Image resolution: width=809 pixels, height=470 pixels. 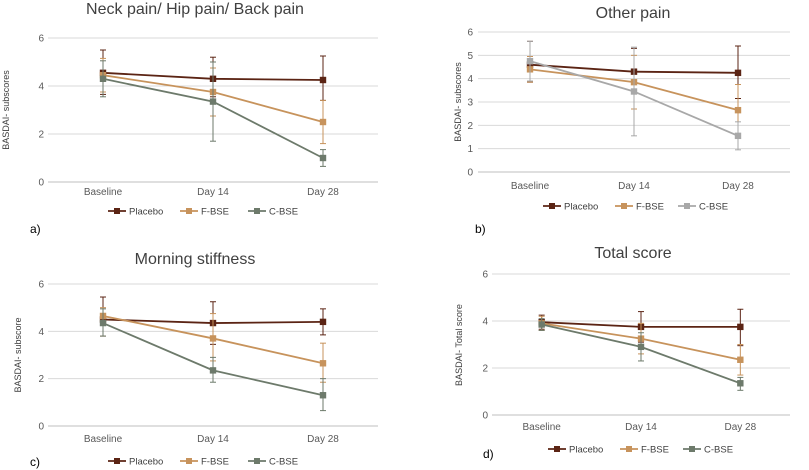 What do you see at coordinates (195, 9) in the screenshot?
I see `chart-title: Neck pain/ Hip pain/ Back pain` at bounding box center [195, 9].